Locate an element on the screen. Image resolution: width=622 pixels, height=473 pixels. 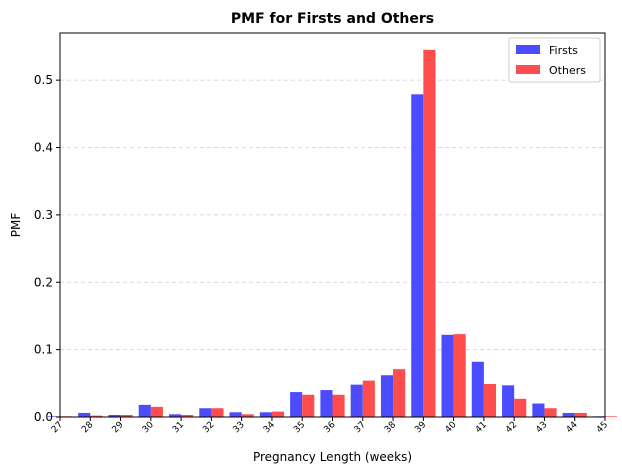
y-tick-label: 0.5 is located at coordinates (43, 80).